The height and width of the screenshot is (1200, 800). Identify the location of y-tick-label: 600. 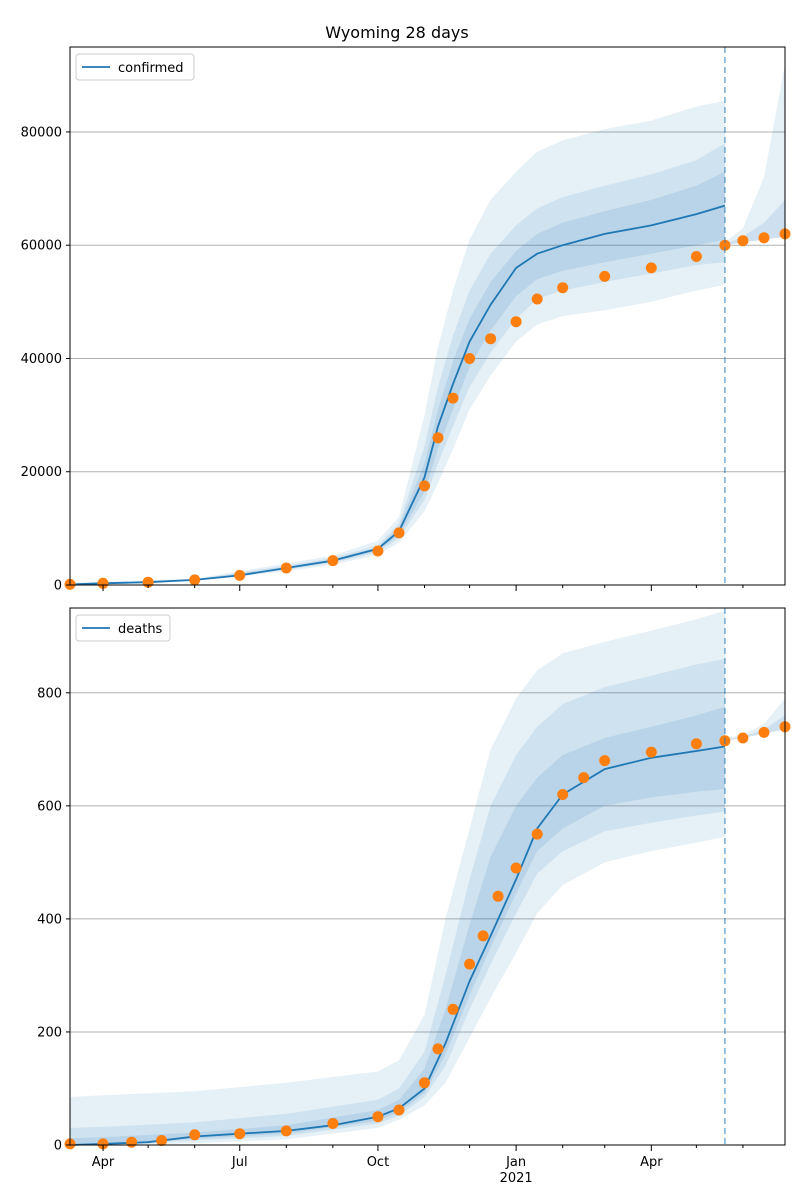
(49, 806).